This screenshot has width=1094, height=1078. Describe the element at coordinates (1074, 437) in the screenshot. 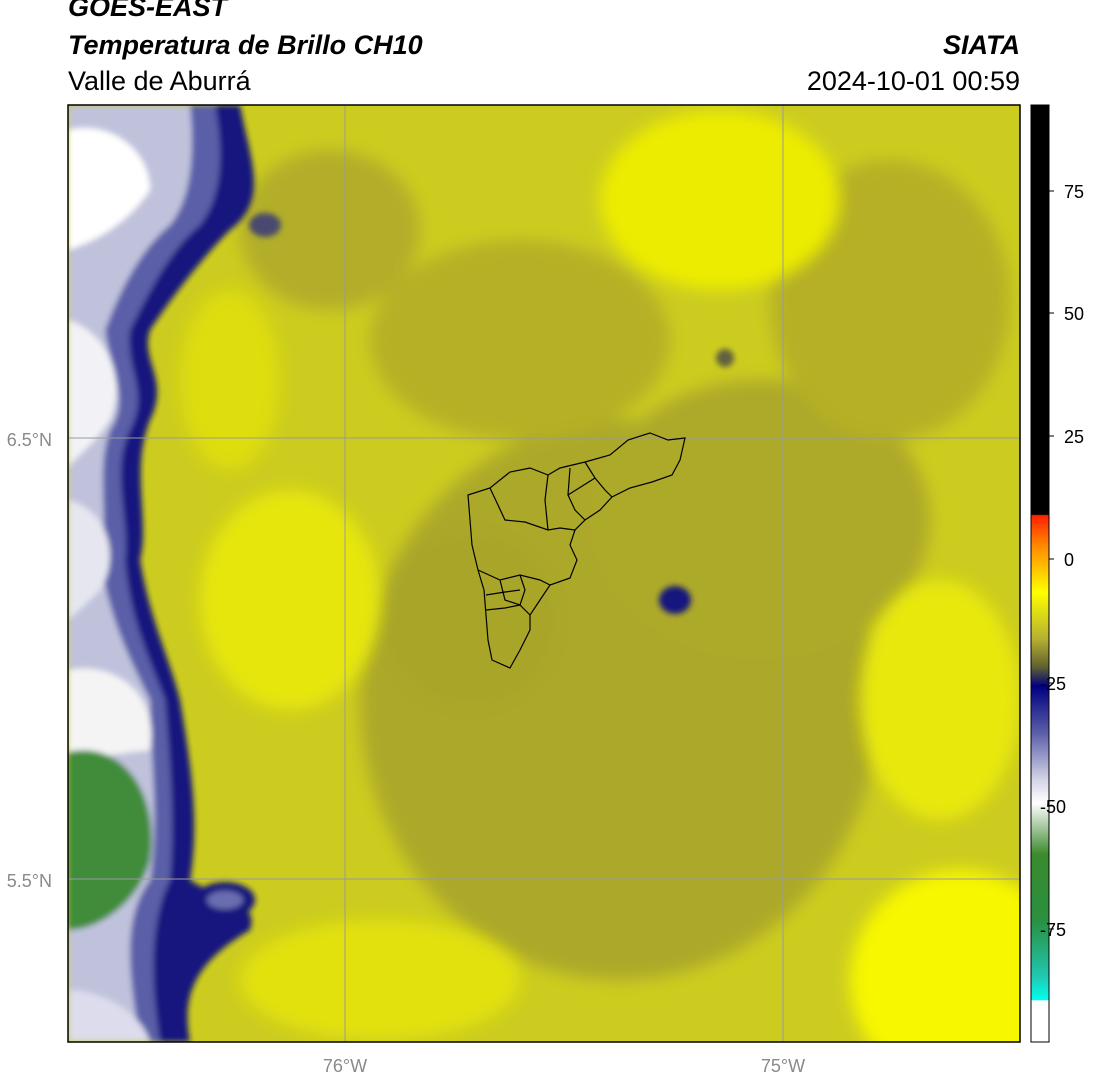

I see `colorbar-tick-25: 25` at that location.